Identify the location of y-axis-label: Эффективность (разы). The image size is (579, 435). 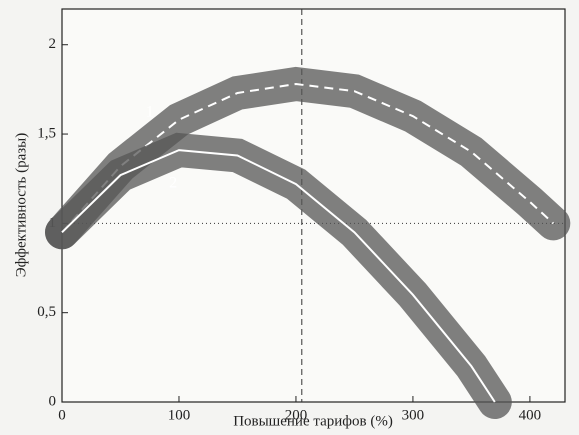
(21, 205).